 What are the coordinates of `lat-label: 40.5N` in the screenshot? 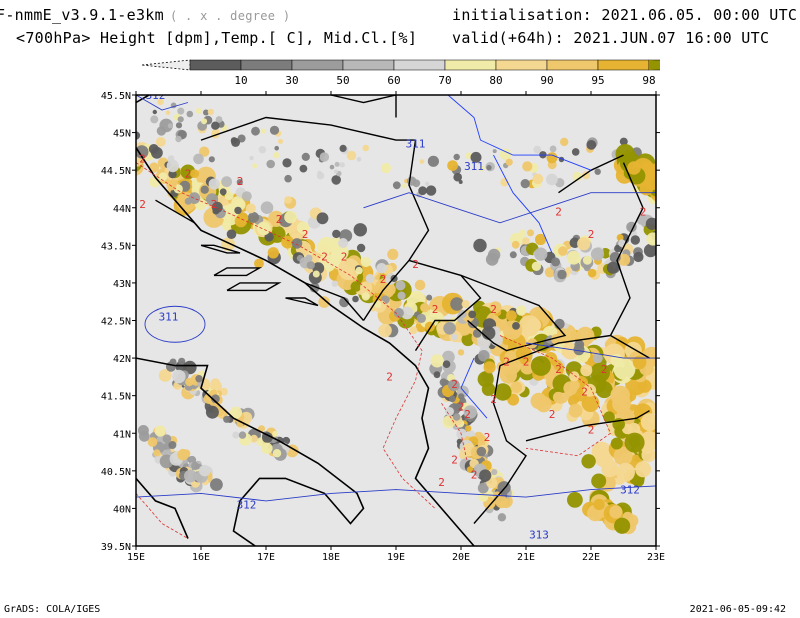 It's located at (116, 472).